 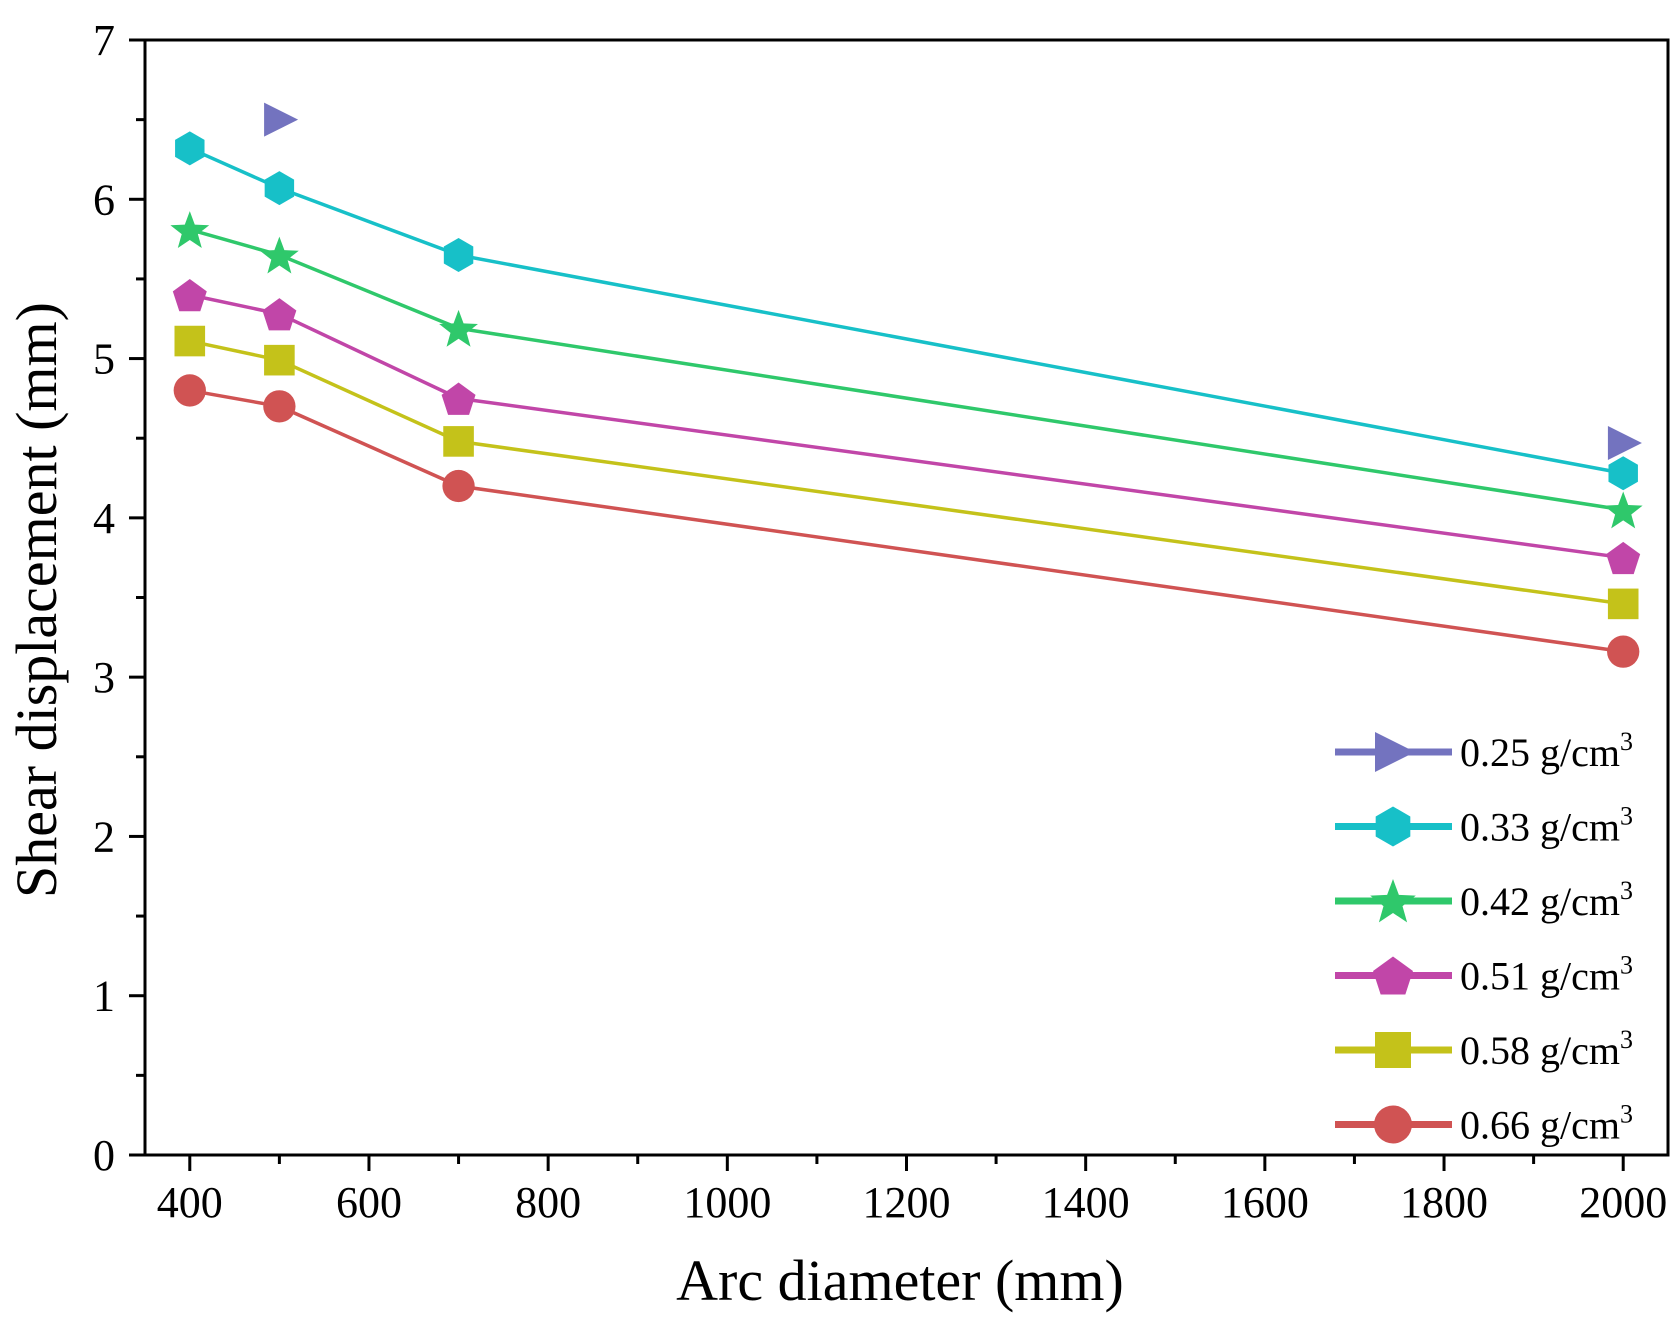 I want to click on x-axis-title: Arc diameter (mm), so click(x=900, y=1280).